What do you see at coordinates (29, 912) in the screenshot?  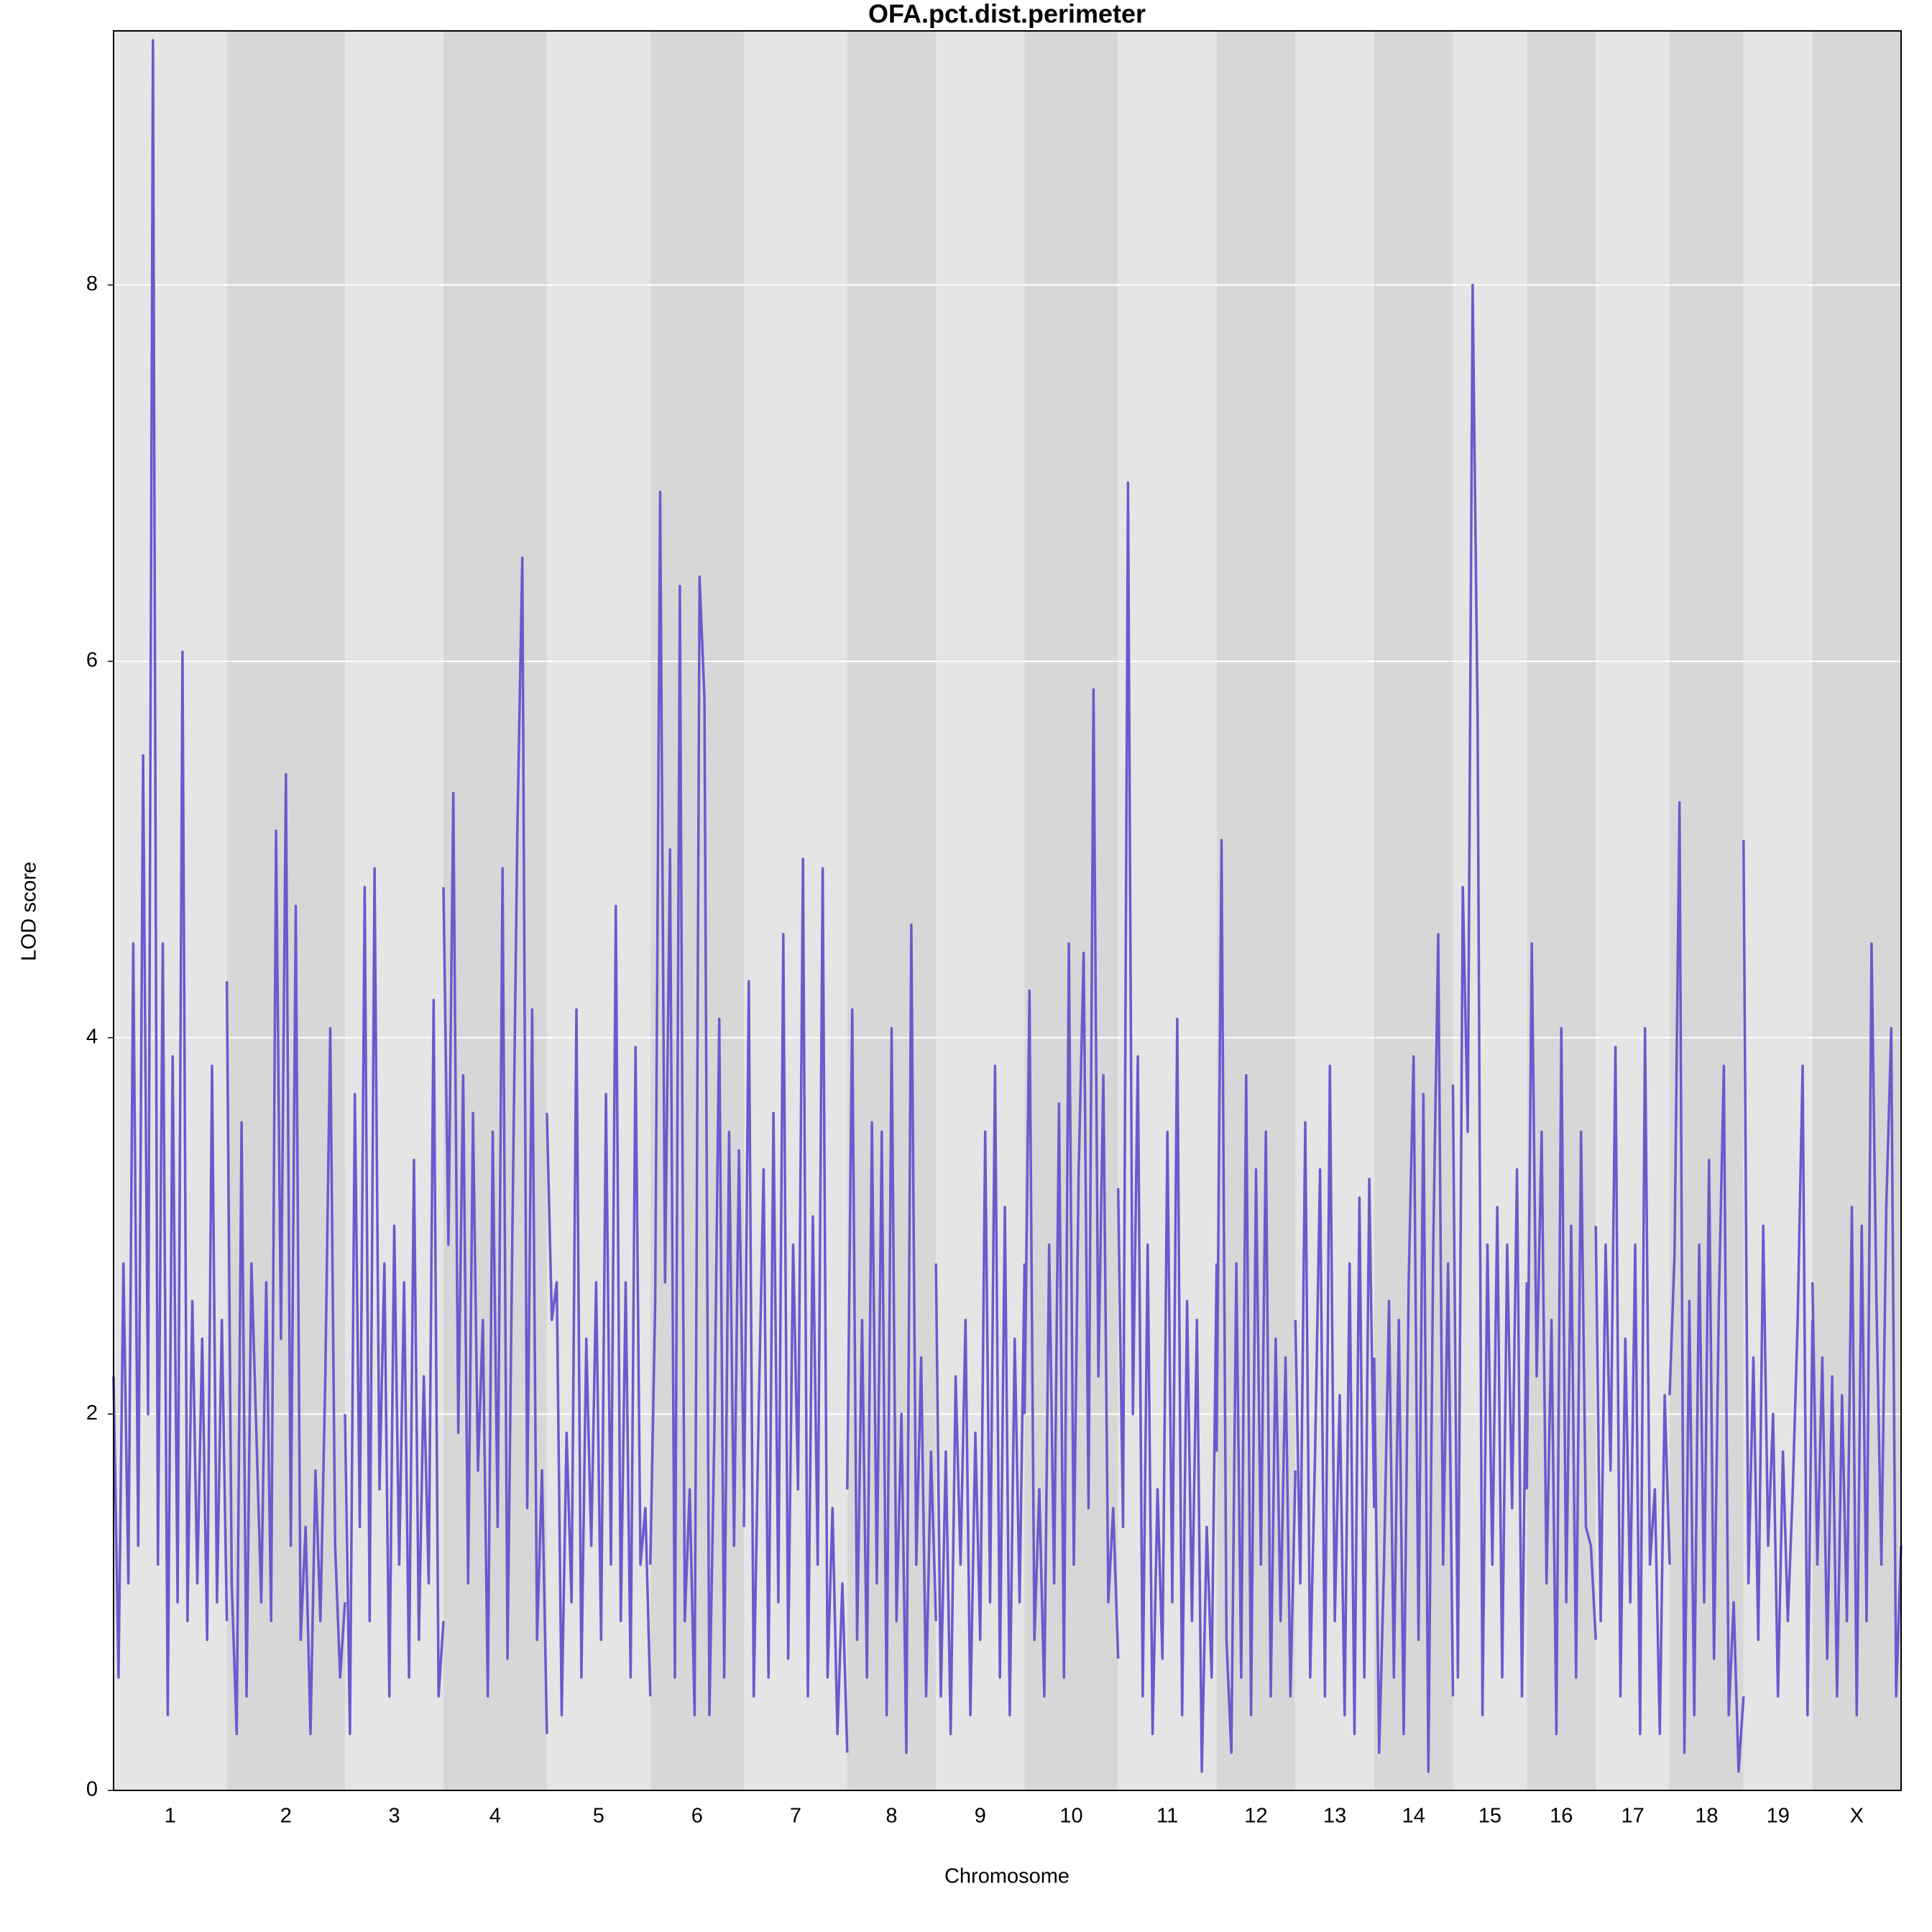 I see `y-axis-title: LOD score` at bounding box center [29, 912].